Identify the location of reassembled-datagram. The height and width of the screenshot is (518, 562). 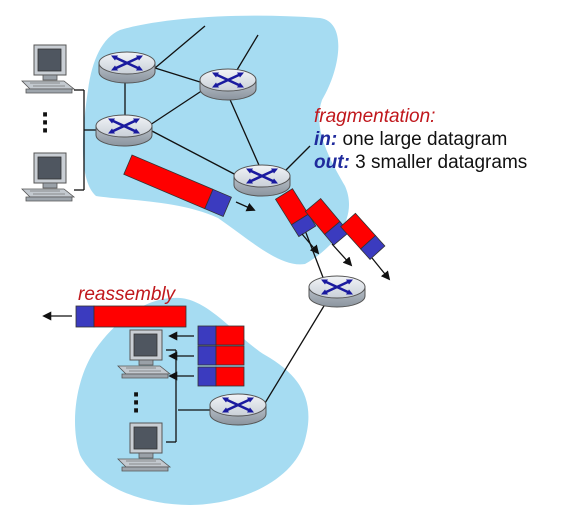
(131, 316).